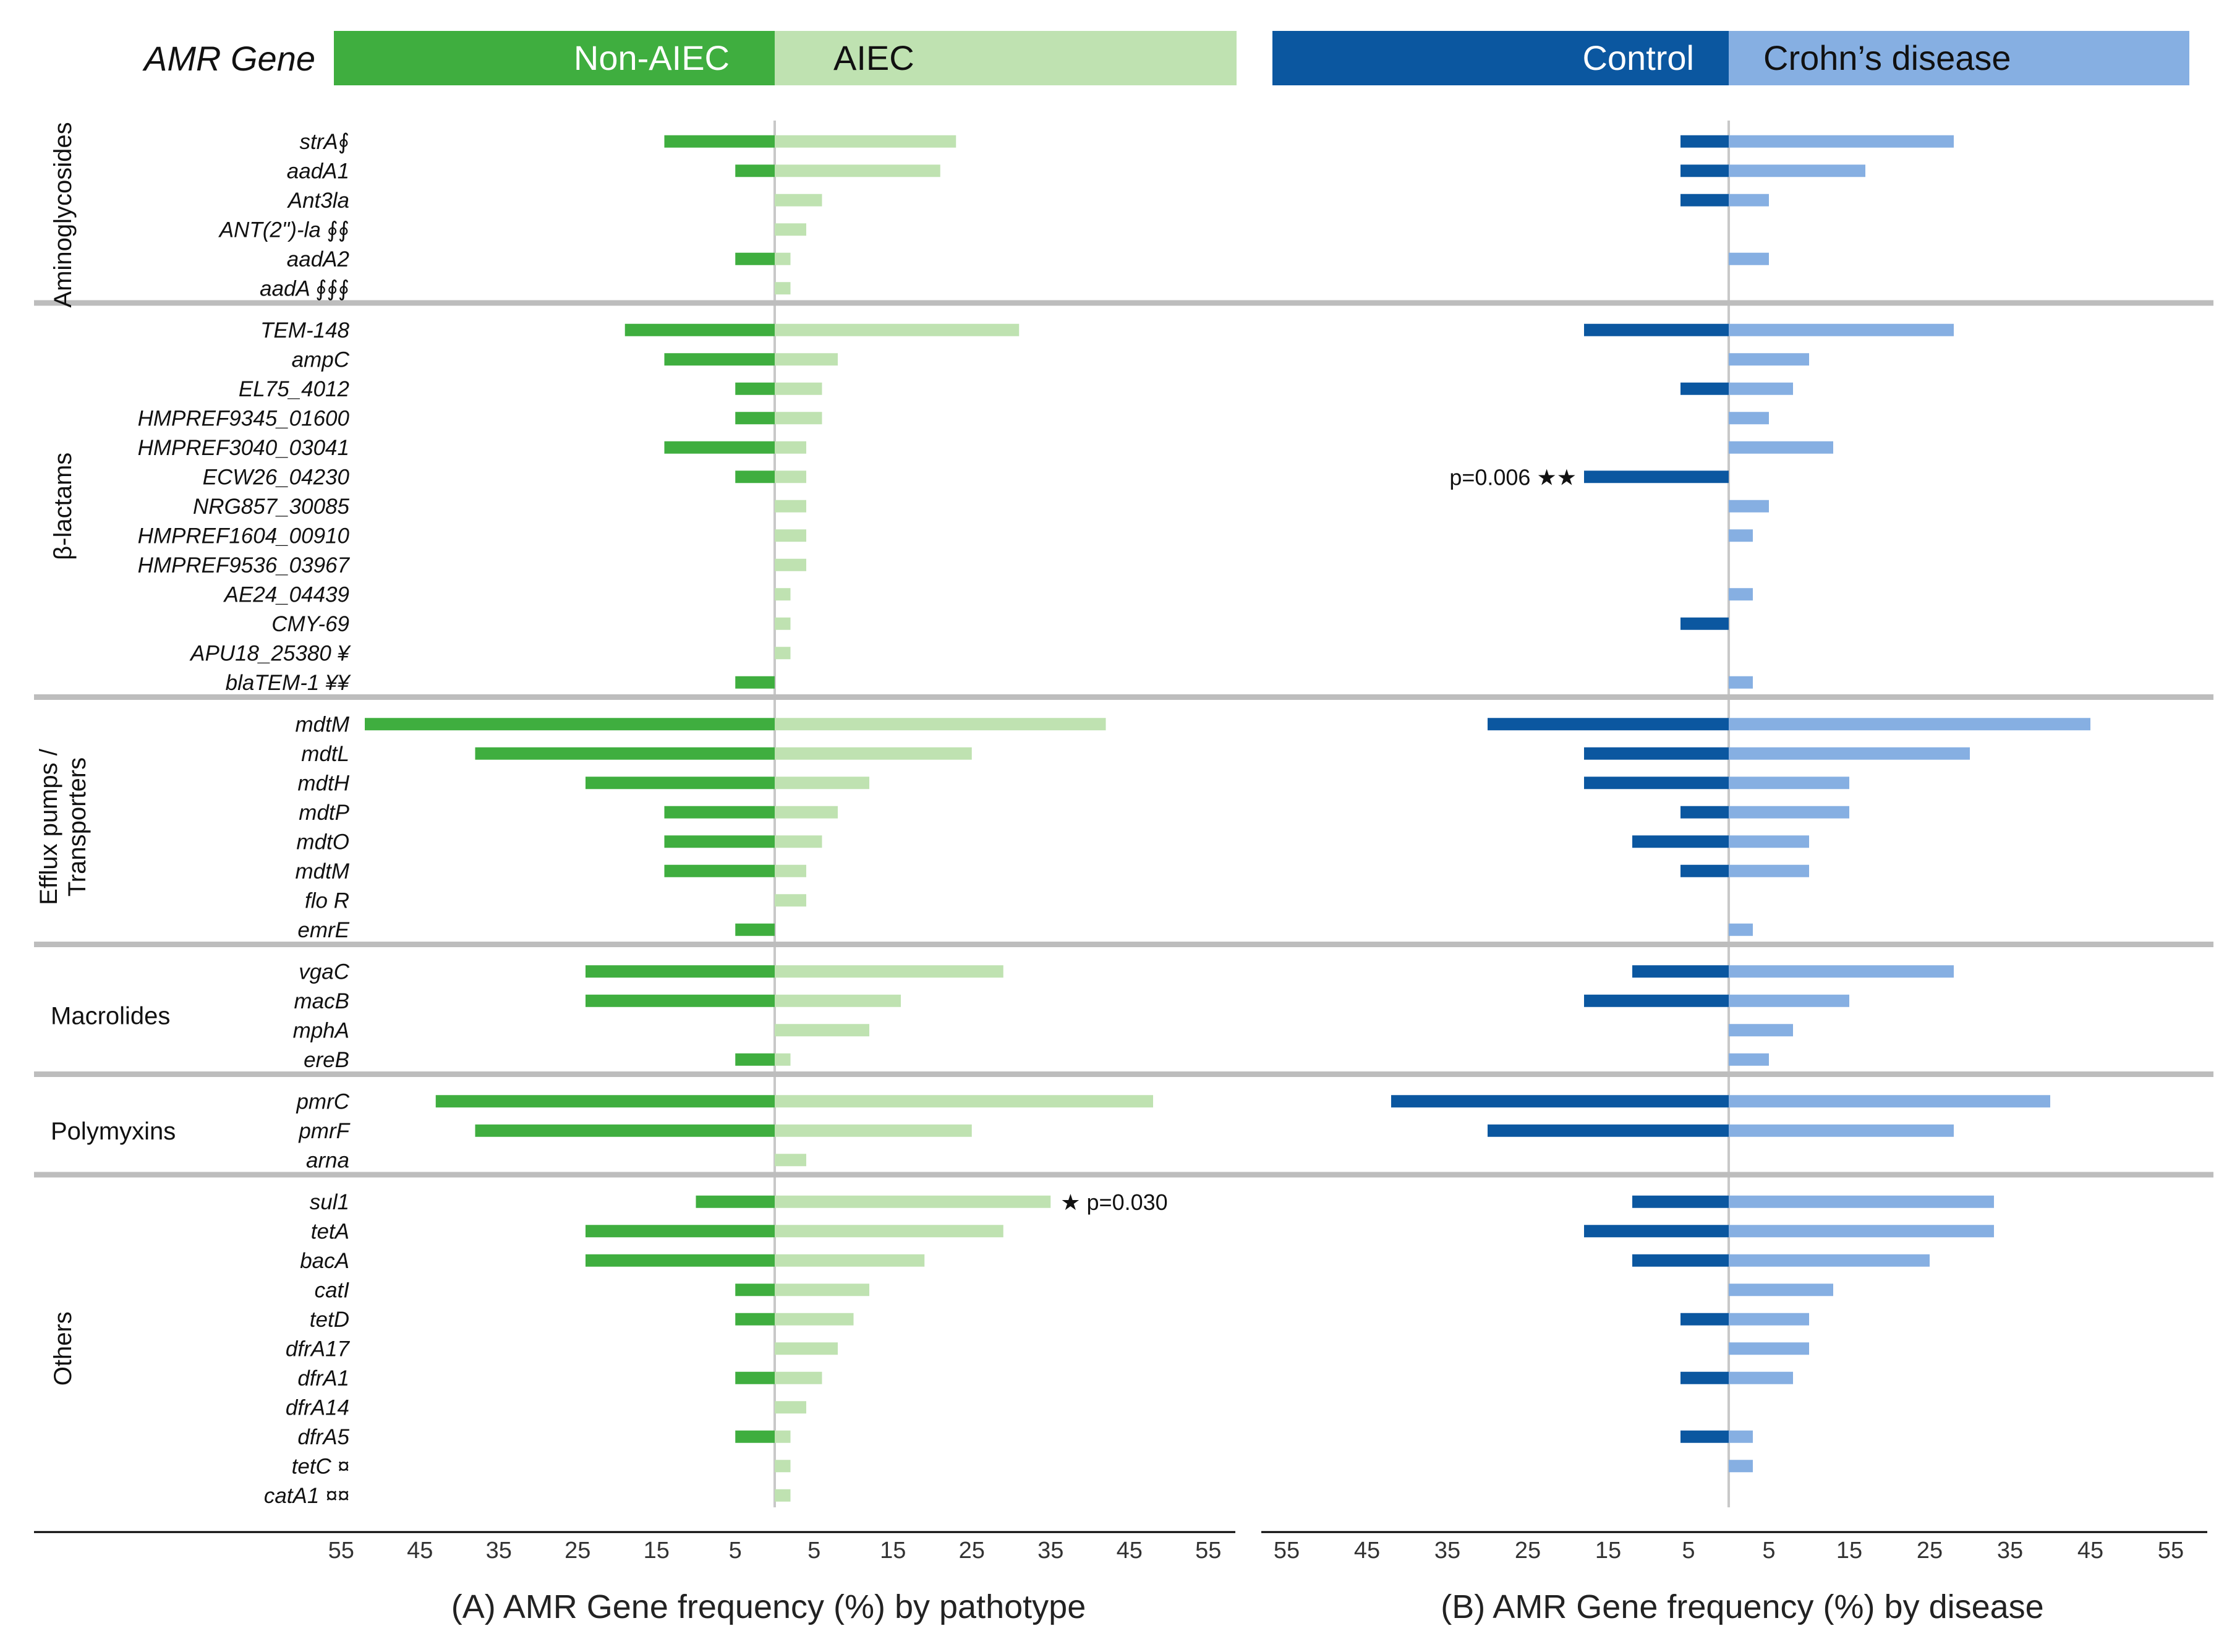  I want to click on tick-label-a: 25, so click(577, 1551).